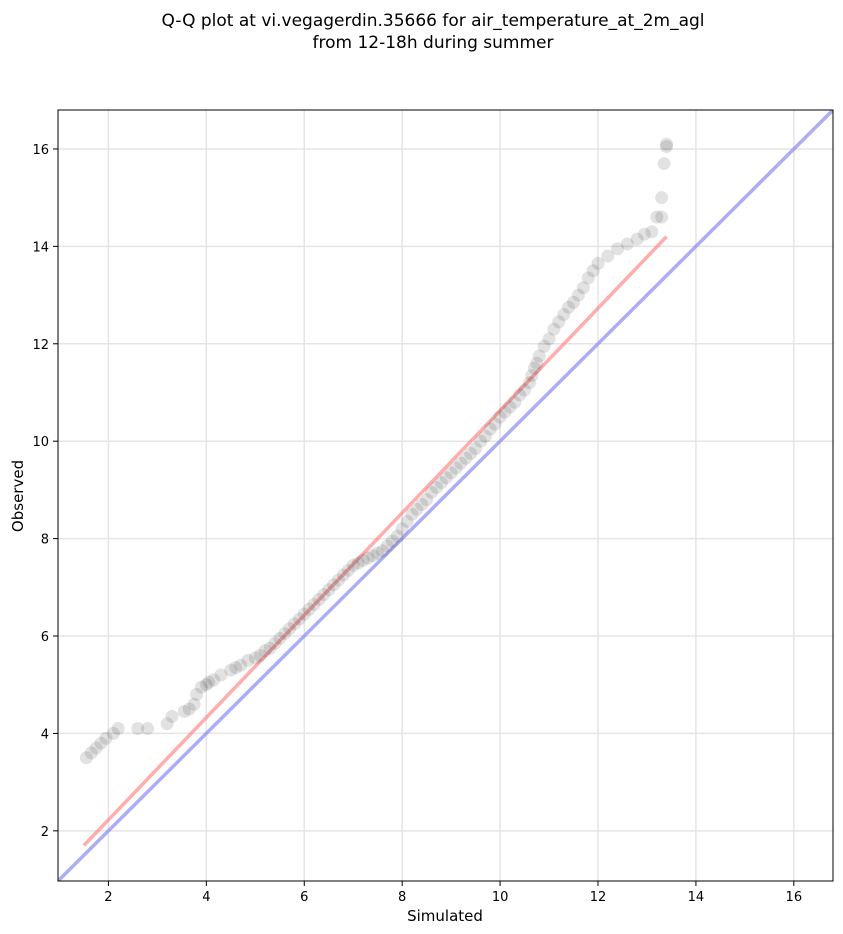 This screenshot has height=934, width=843. I want to click on x-tick-label: 14, so click(696, 897).